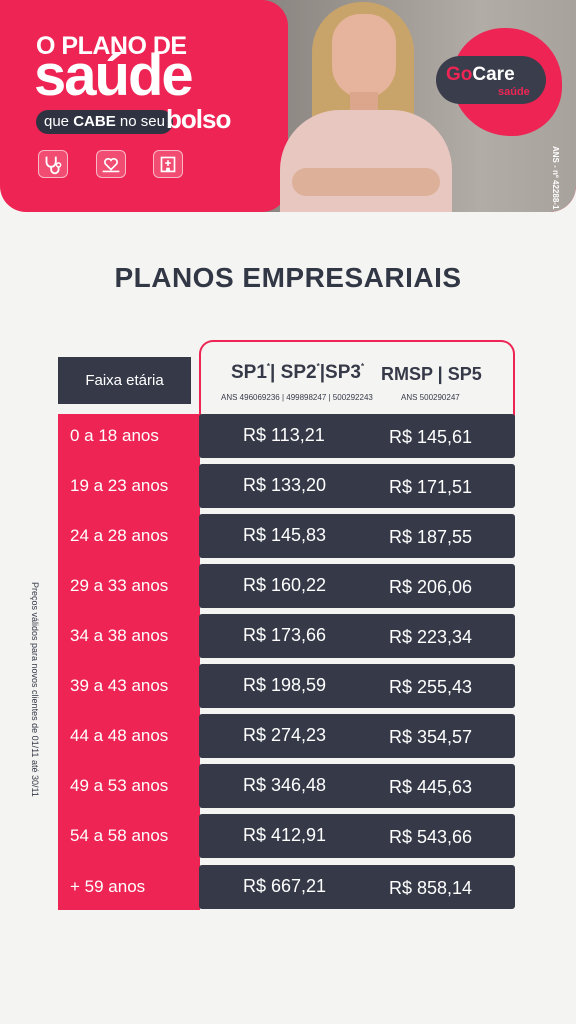 This screenshot has height=1024, width=576. I want to click on price-plan-a: R$ 198,59, so click(285, 685).